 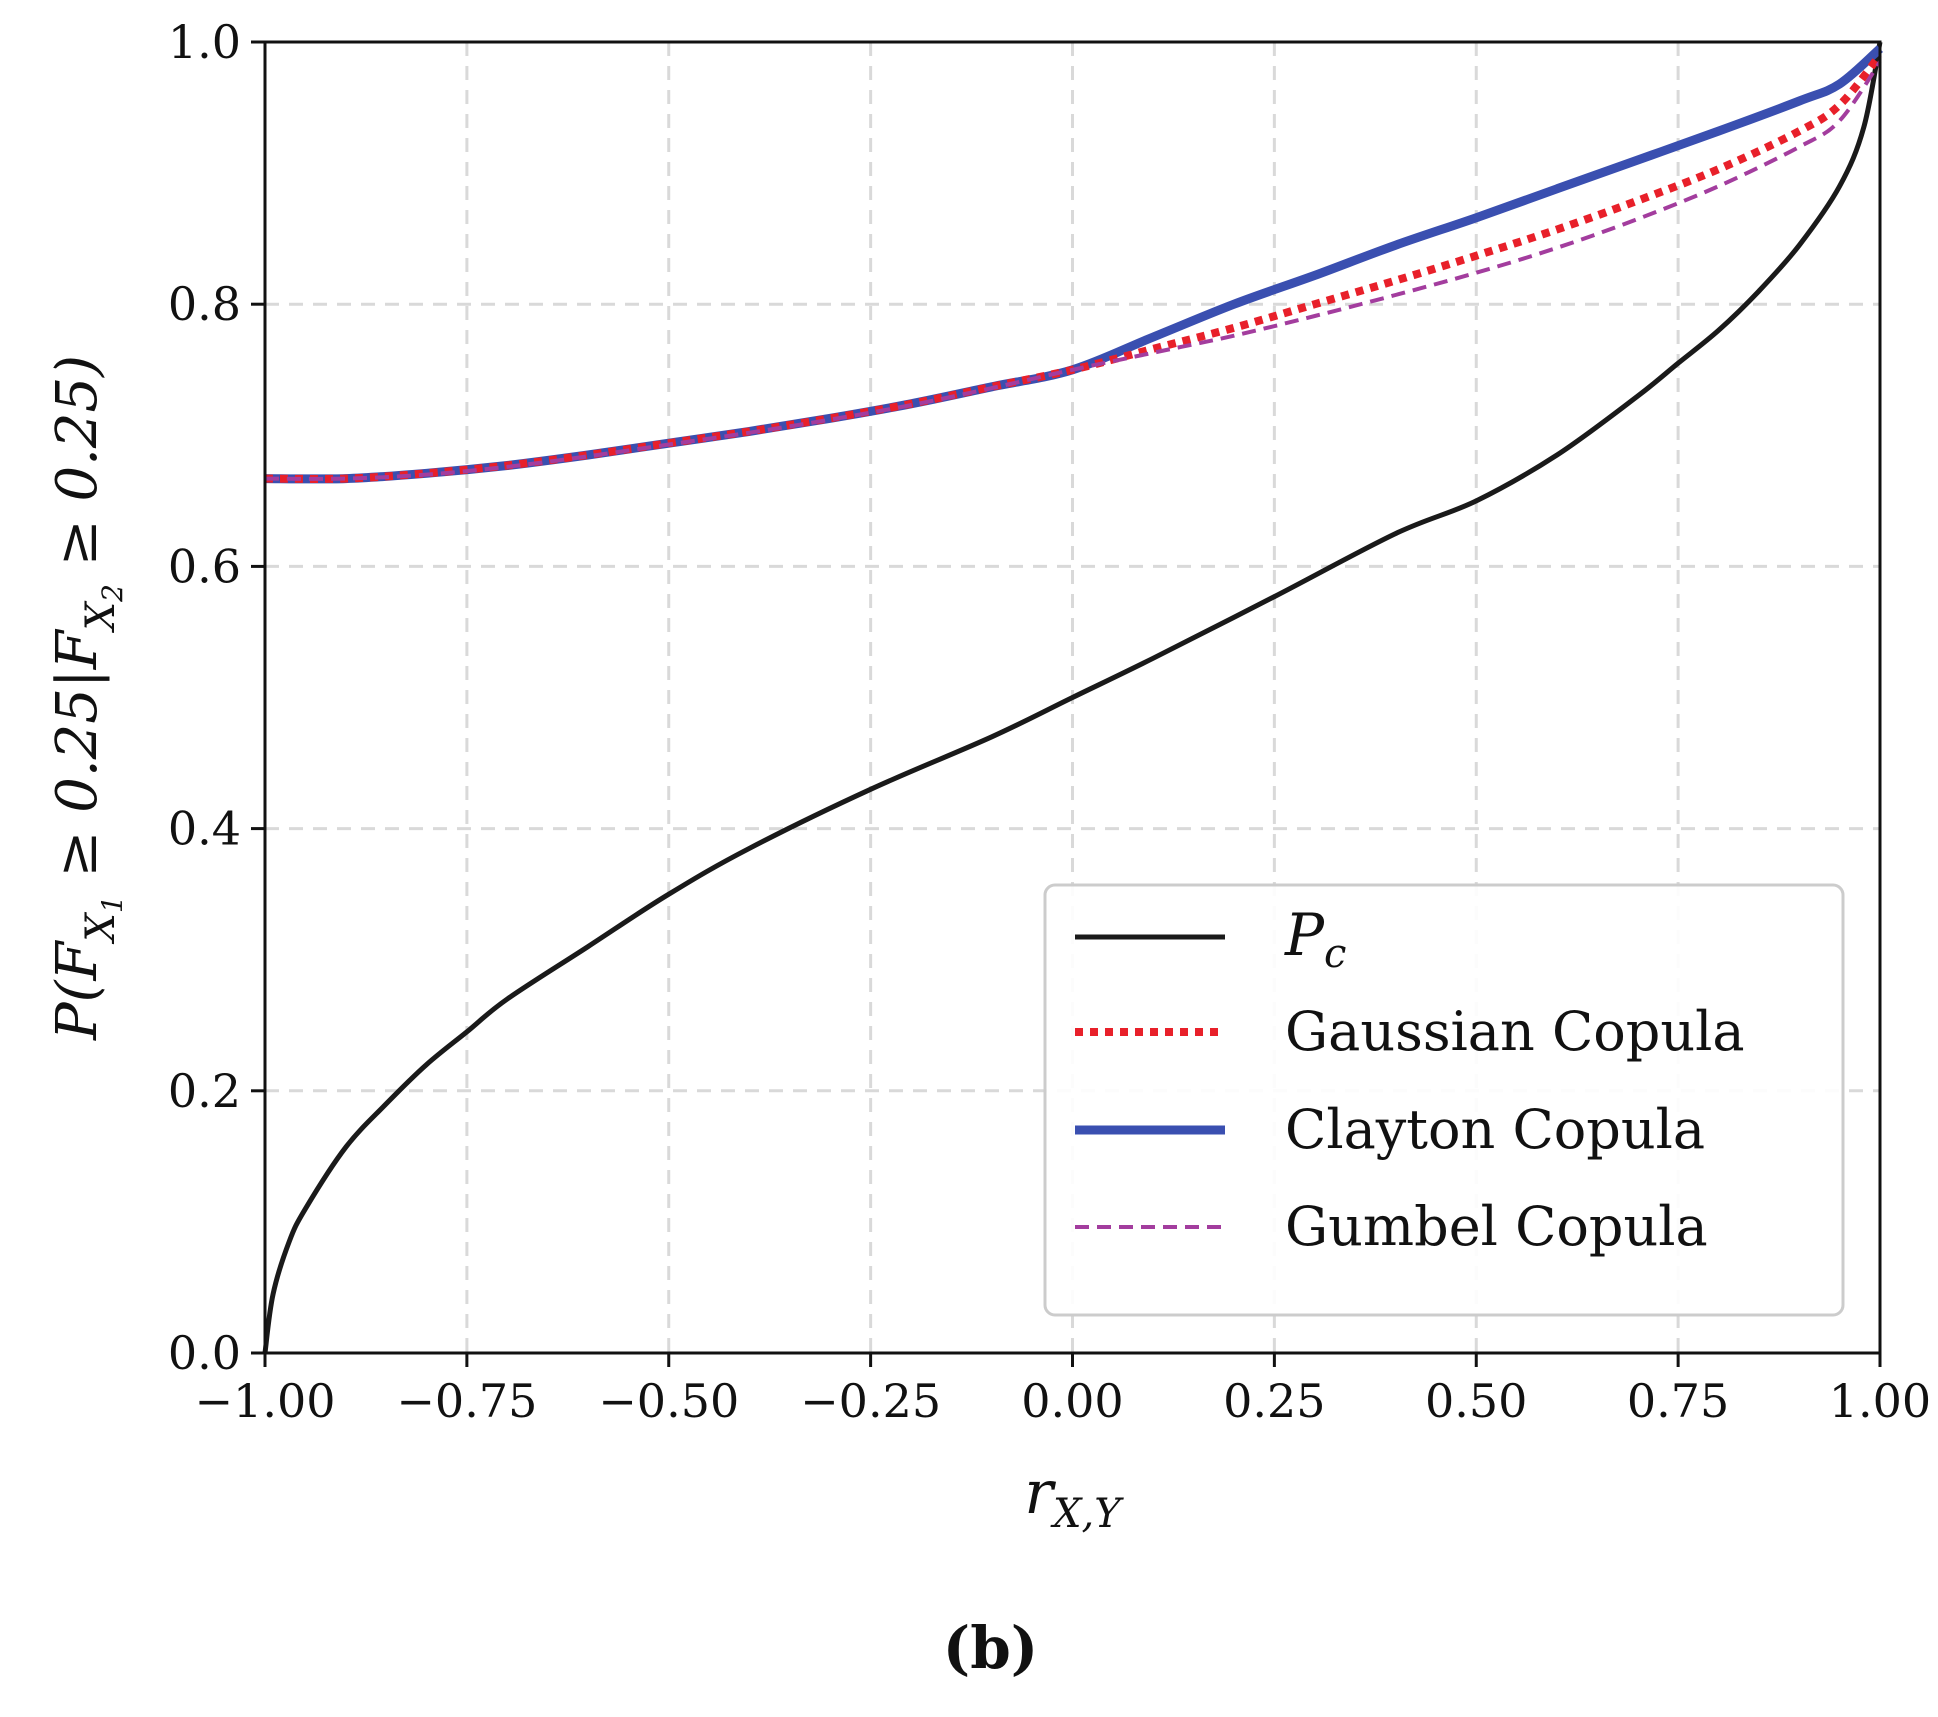 I want to click on x-axis-label-sub: X,Y, so click(x=1087, y=1514).